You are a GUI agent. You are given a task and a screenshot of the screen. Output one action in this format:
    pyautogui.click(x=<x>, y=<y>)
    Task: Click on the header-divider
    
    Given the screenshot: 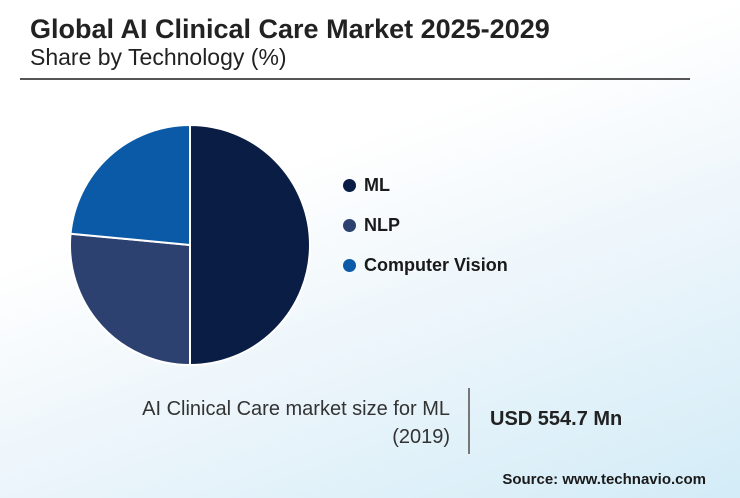 What is the action you would take?
    pyautogui.click(x=355, y=79)
    